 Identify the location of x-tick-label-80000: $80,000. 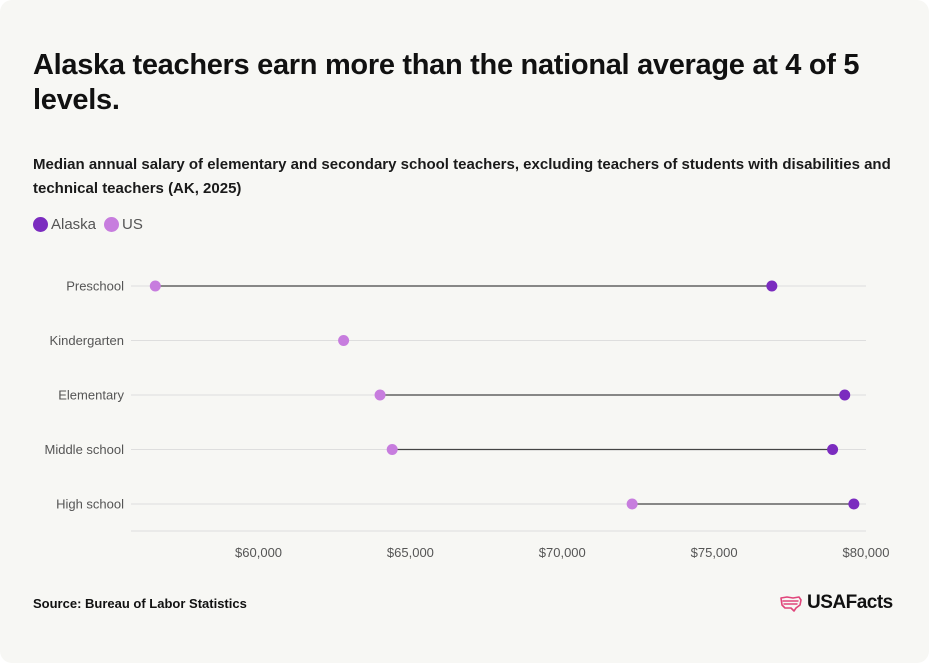
(866, 552).